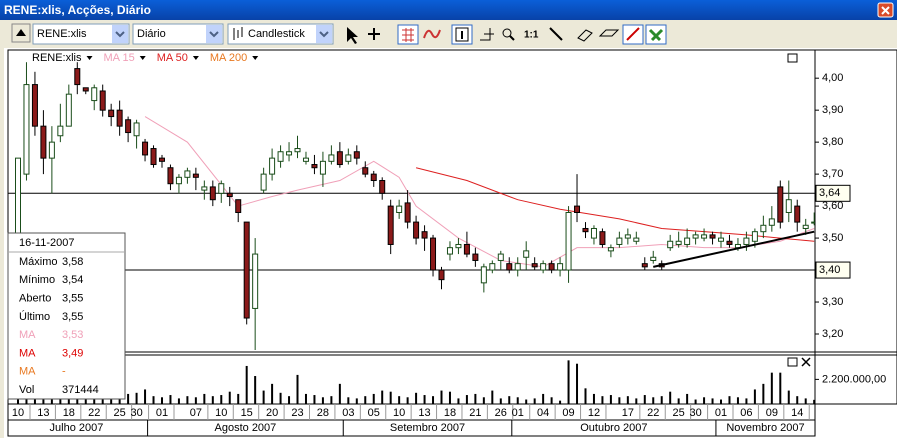 The image size is (897, 438). I want to click on legend-entry: MA 15, so click(119, 58).